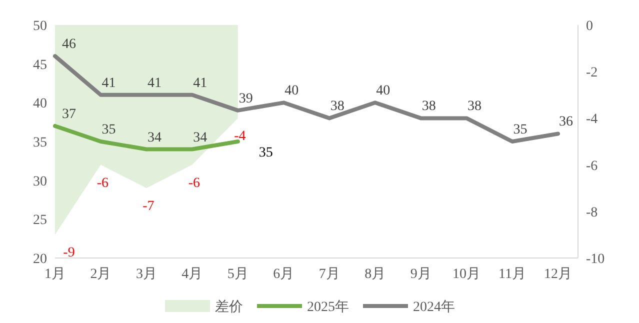 The width and height of the screenshot is (639, 323). I want to click on data-label: -9, so click(69, 253).